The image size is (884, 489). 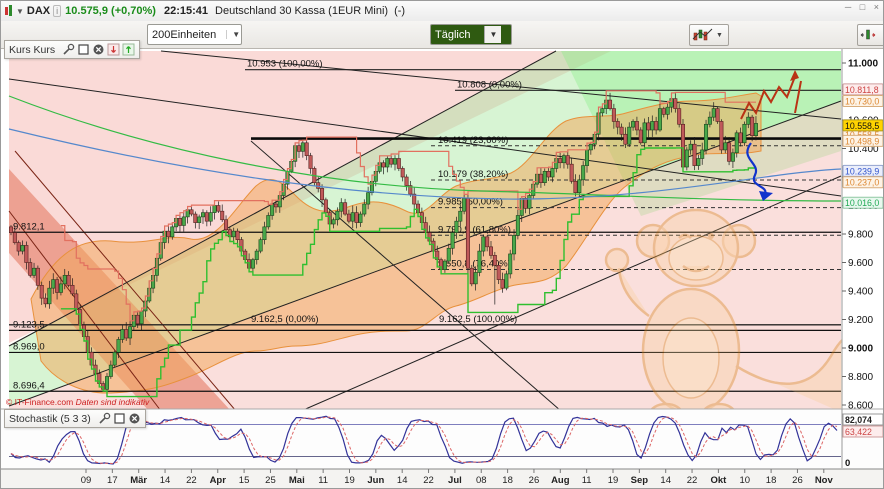 What do you see at coordinates (110, 11) in the screenshot?
I see `last-price: 10.575,9 (+0,70%)` at bounding box center [110, 11].